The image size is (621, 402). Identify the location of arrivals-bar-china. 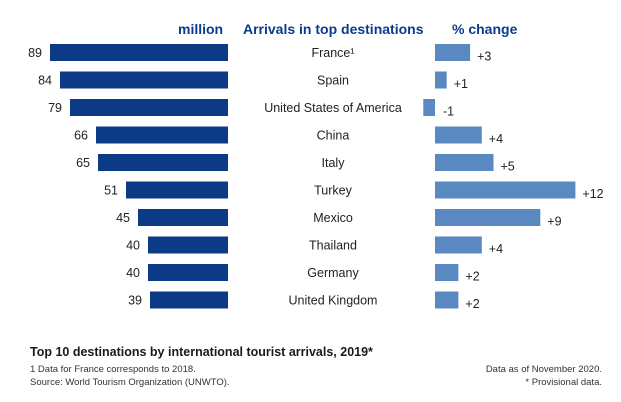
(162, 135).